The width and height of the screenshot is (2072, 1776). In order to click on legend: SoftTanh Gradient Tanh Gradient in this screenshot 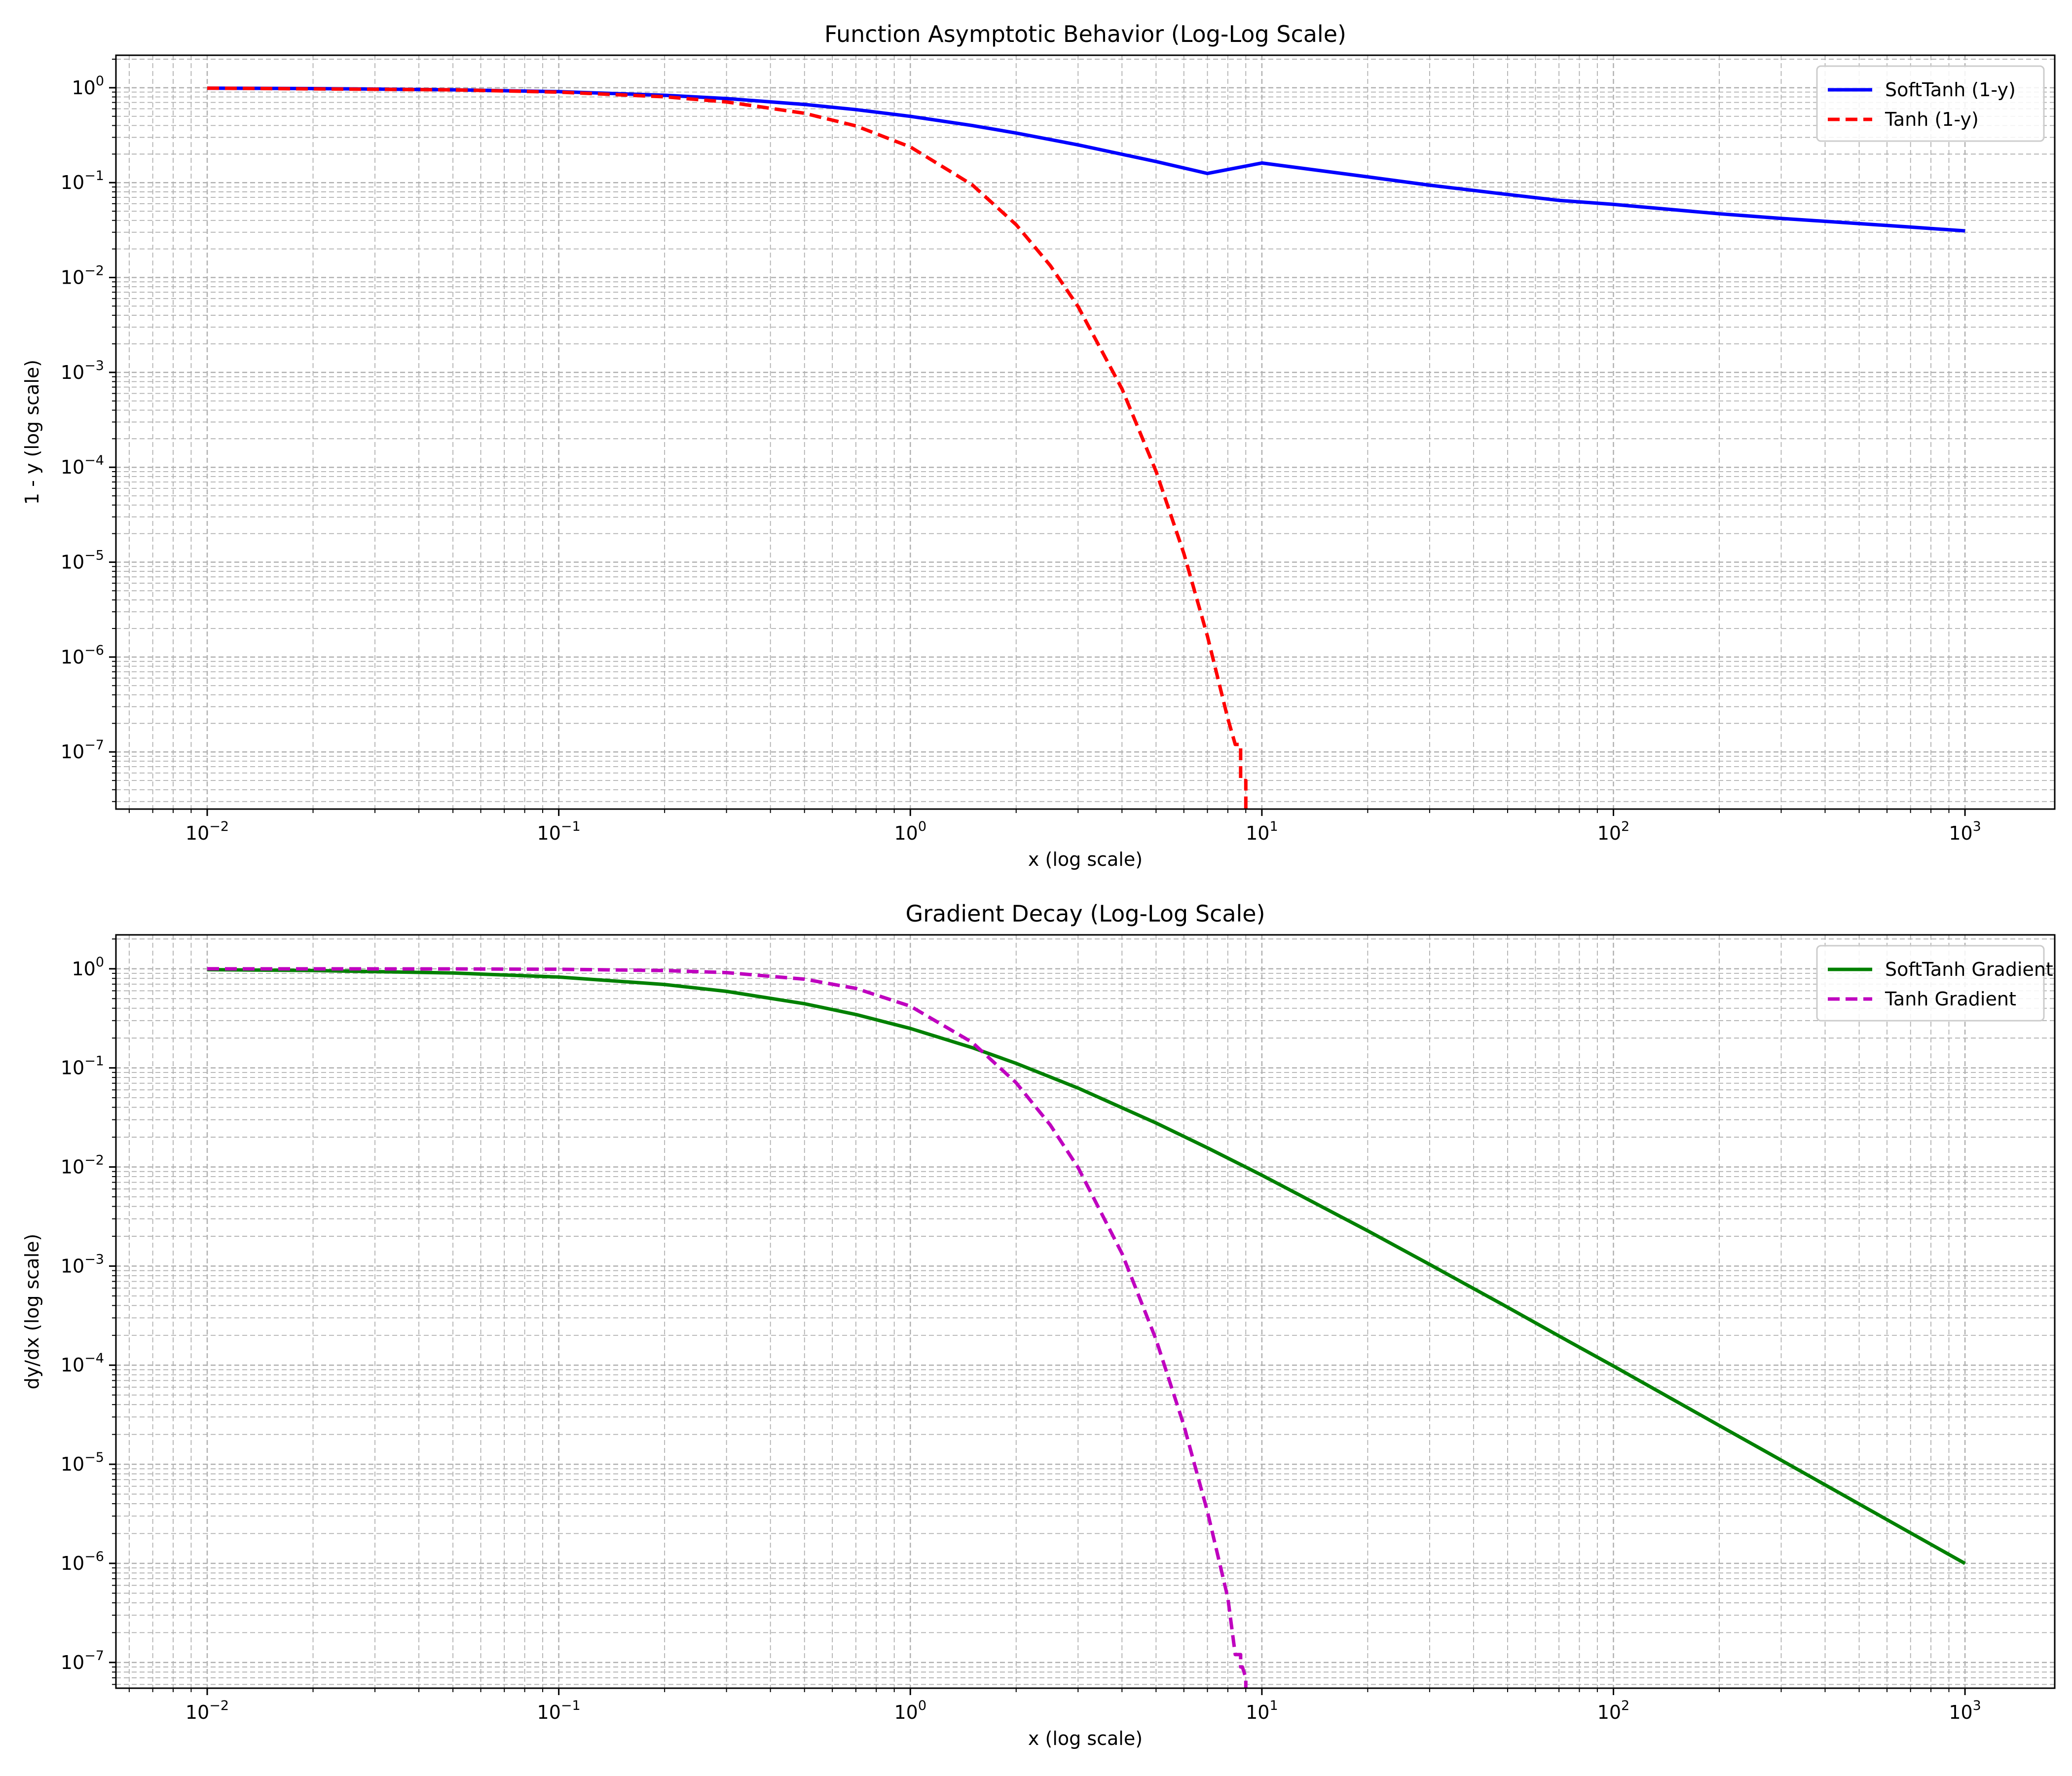, I will do `click(1935, 984)`.